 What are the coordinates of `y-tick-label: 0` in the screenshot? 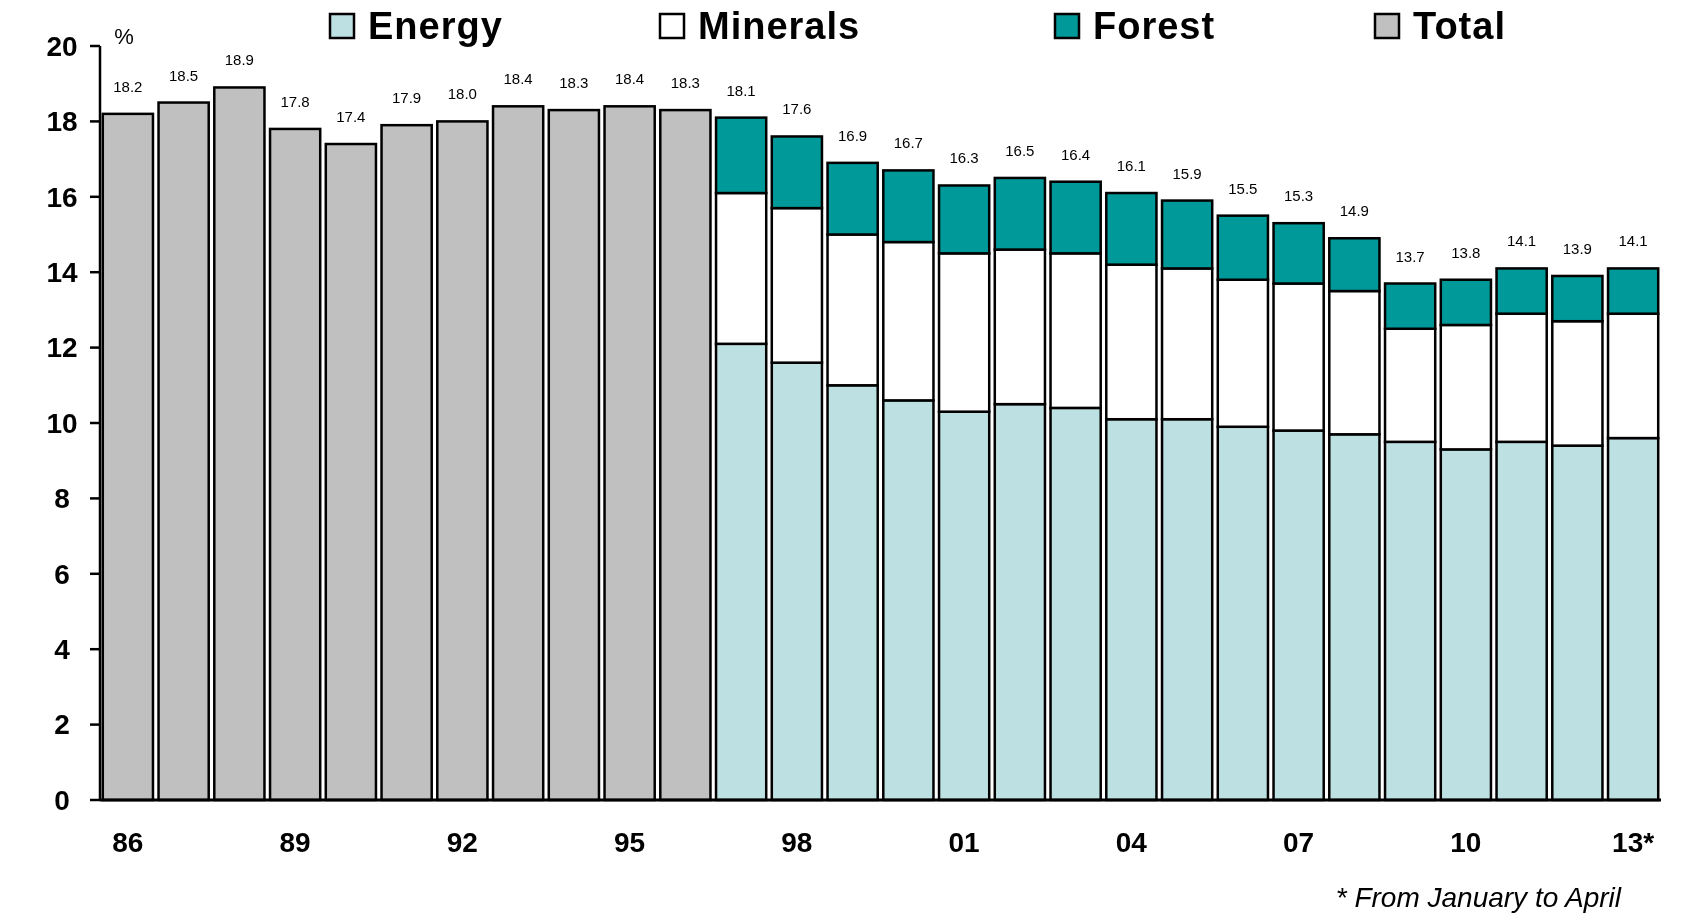 It's located at (62, 800).